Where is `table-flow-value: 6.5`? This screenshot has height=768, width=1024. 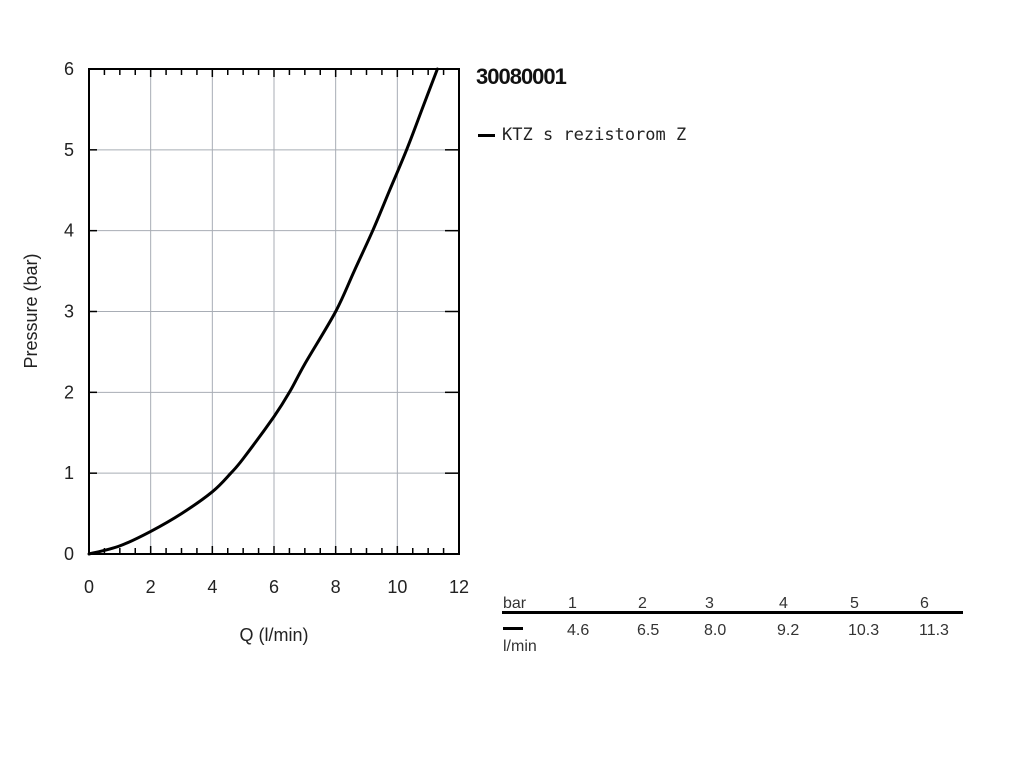
table-flow-value: 6.5 is located at coordinates (648, 630).